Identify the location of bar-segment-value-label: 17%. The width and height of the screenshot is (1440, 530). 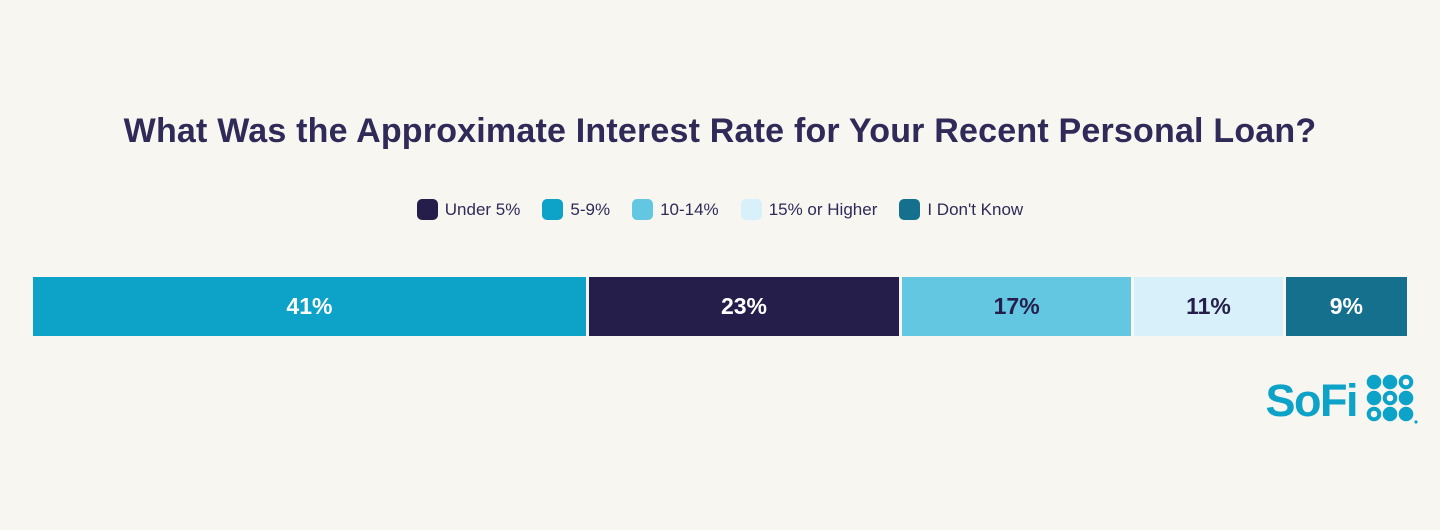
(1016, 306).